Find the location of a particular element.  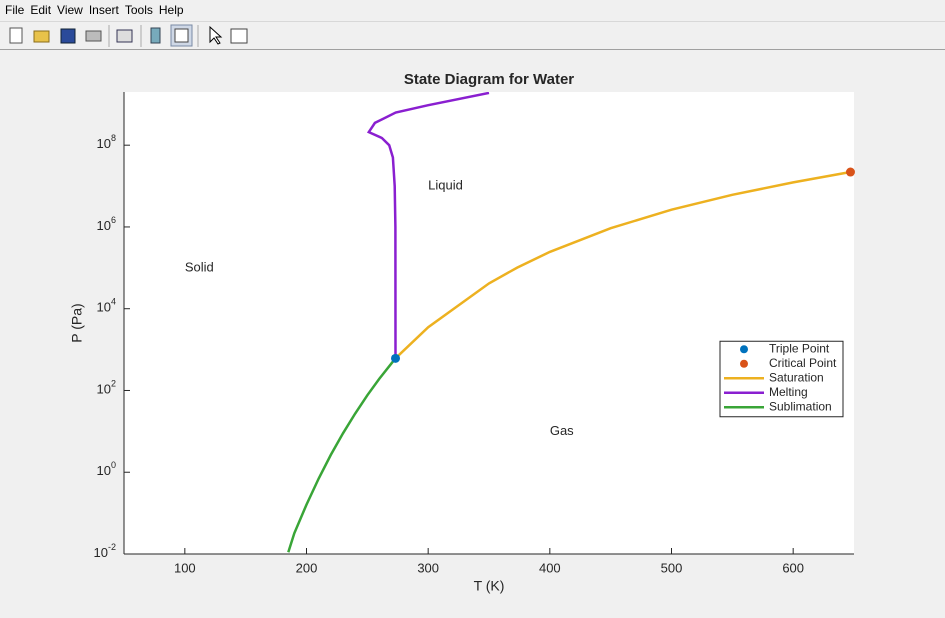

print-icon is located at coordinates (93, 36).